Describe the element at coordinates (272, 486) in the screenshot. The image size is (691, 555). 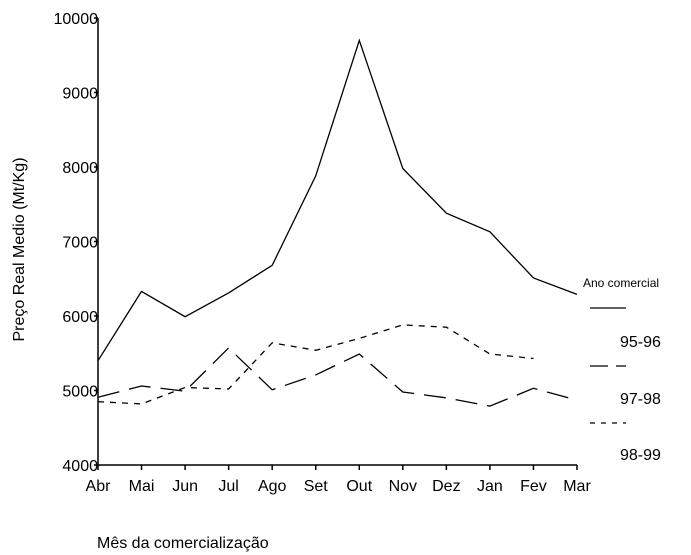
I see `x-tick-label: Ago` at that location.